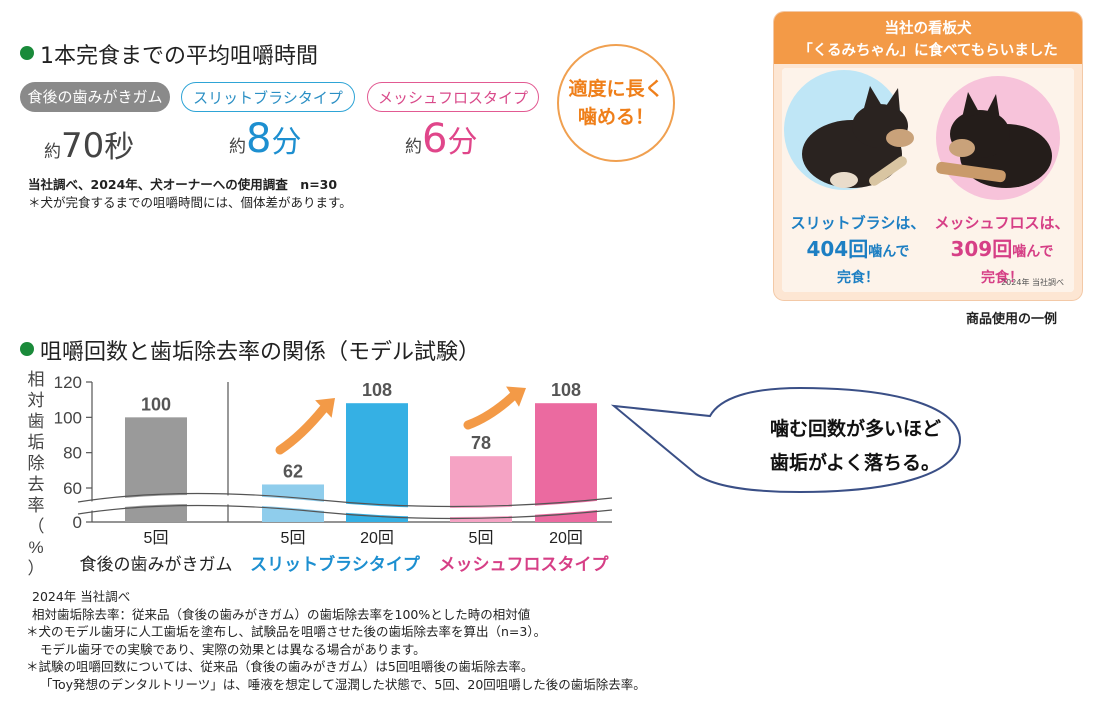  Describe the element at coordinates (928, 38) in the screenshot. I see `photo-header: 当社の看板犬 「くるみちゃん」に食べてもらいました` at that location.